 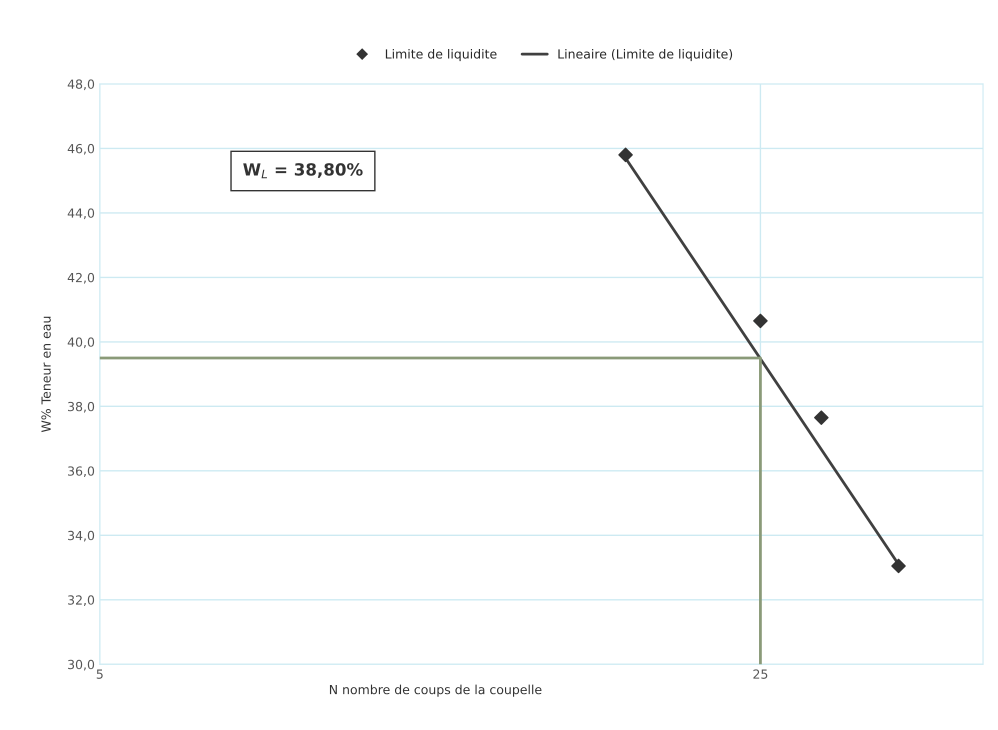 What do you see at coordinates (441, 55) in the screenshot?
I see `legend-label: Limite de liquidite` at bounding box center [441, 55].